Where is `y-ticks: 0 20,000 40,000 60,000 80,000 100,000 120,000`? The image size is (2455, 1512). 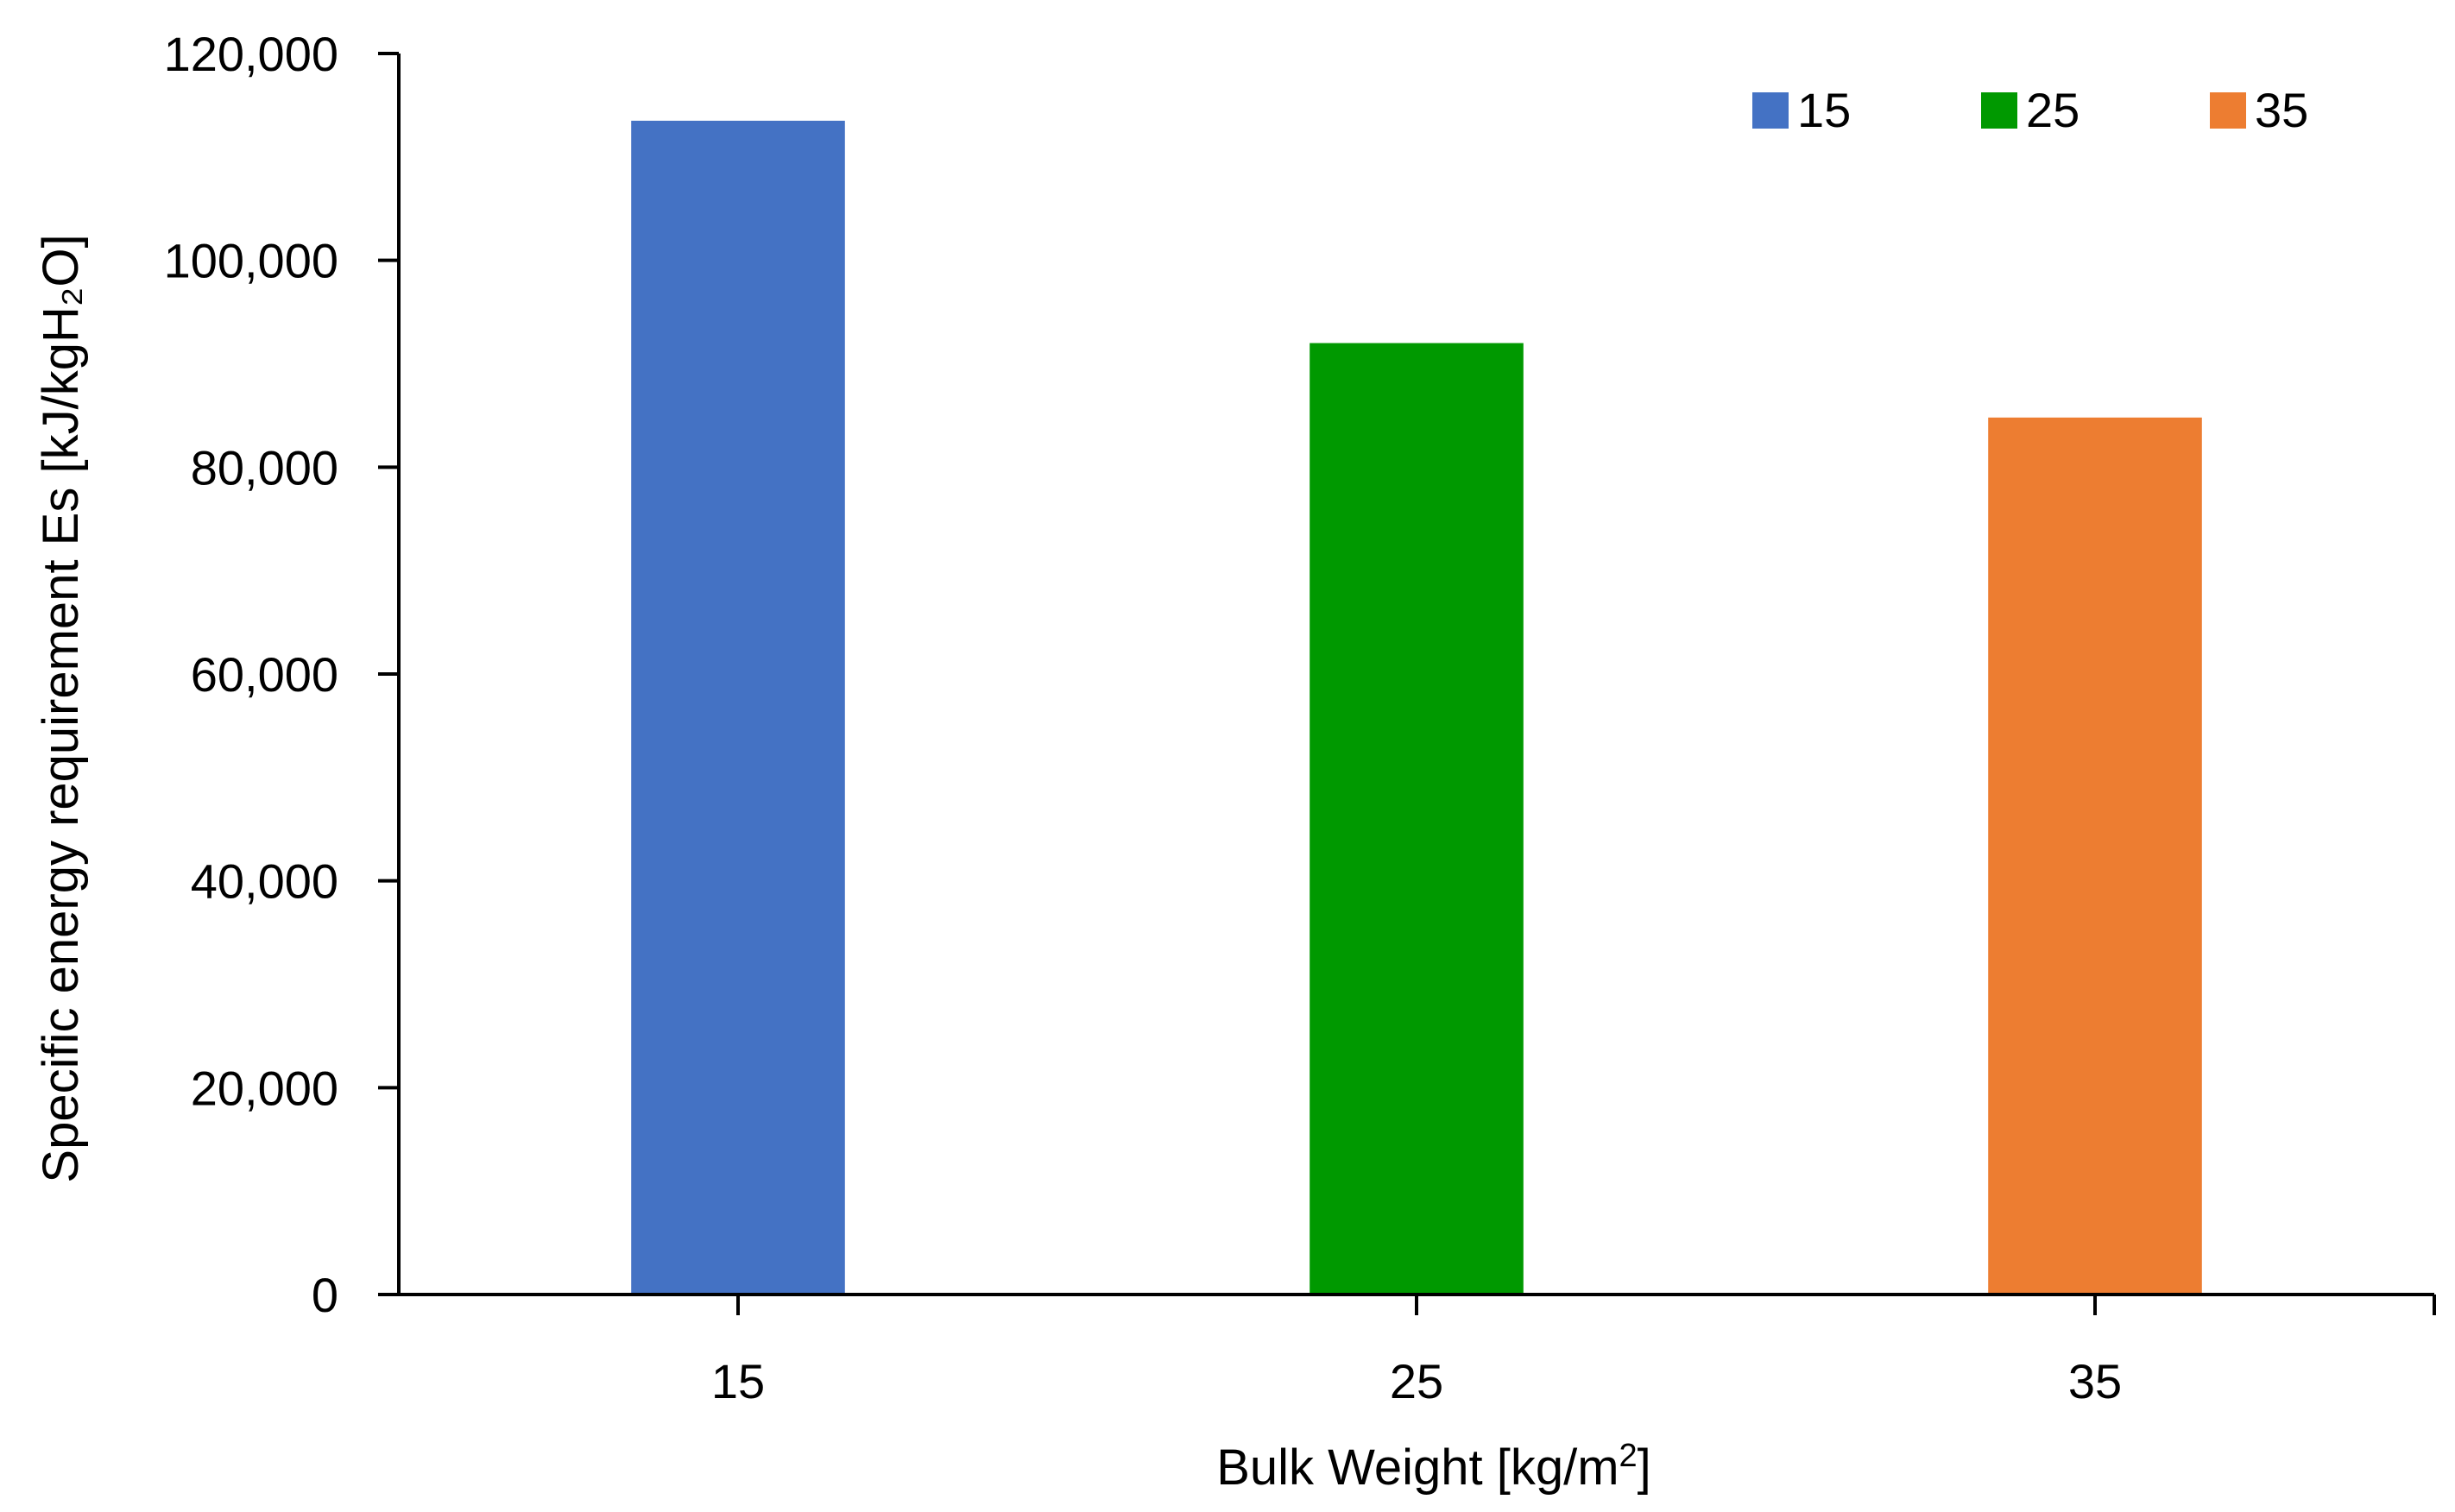
y-ticks: 0 20,000 40,000 60,000 80,000 100,000 120,000 is located at coordinates (281, 675).